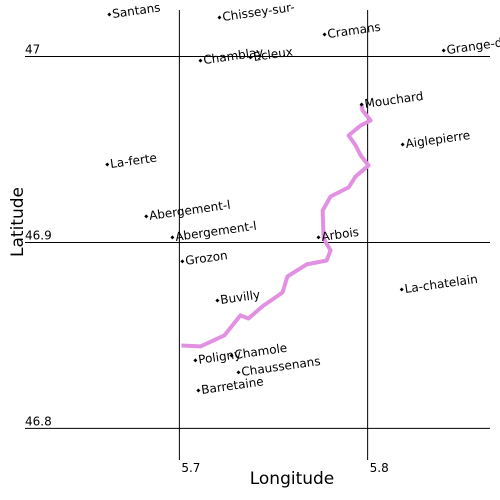 This screenshot has width=500, height=500. What do you see at coordinates (219, 357) in the screenshot?
I see `place-label: Poligny` at bounding box center [219, 357].